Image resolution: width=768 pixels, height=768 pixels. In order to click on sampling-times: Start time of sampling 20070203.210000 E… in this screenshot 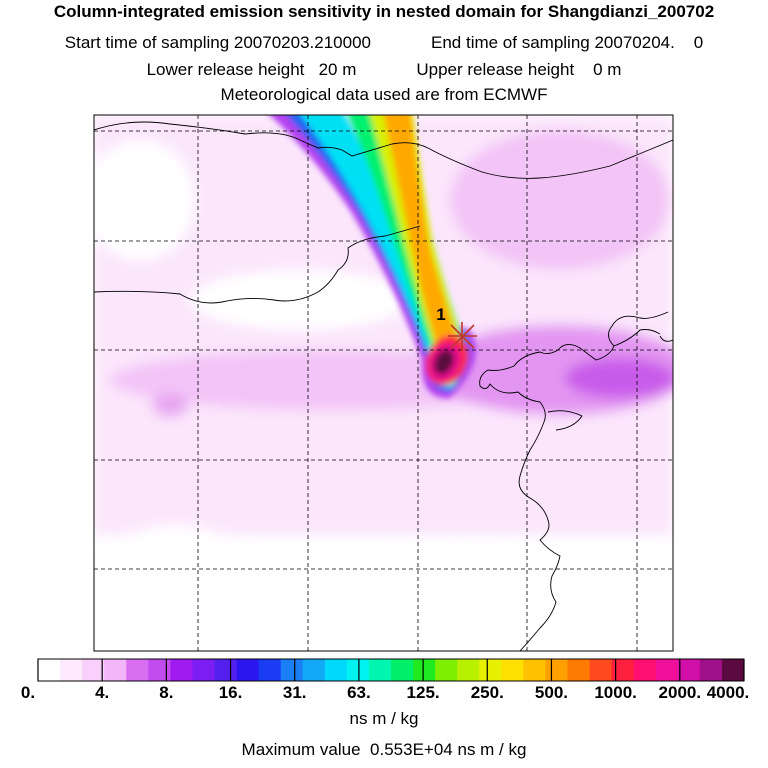, I will do `click(384, 43)`.